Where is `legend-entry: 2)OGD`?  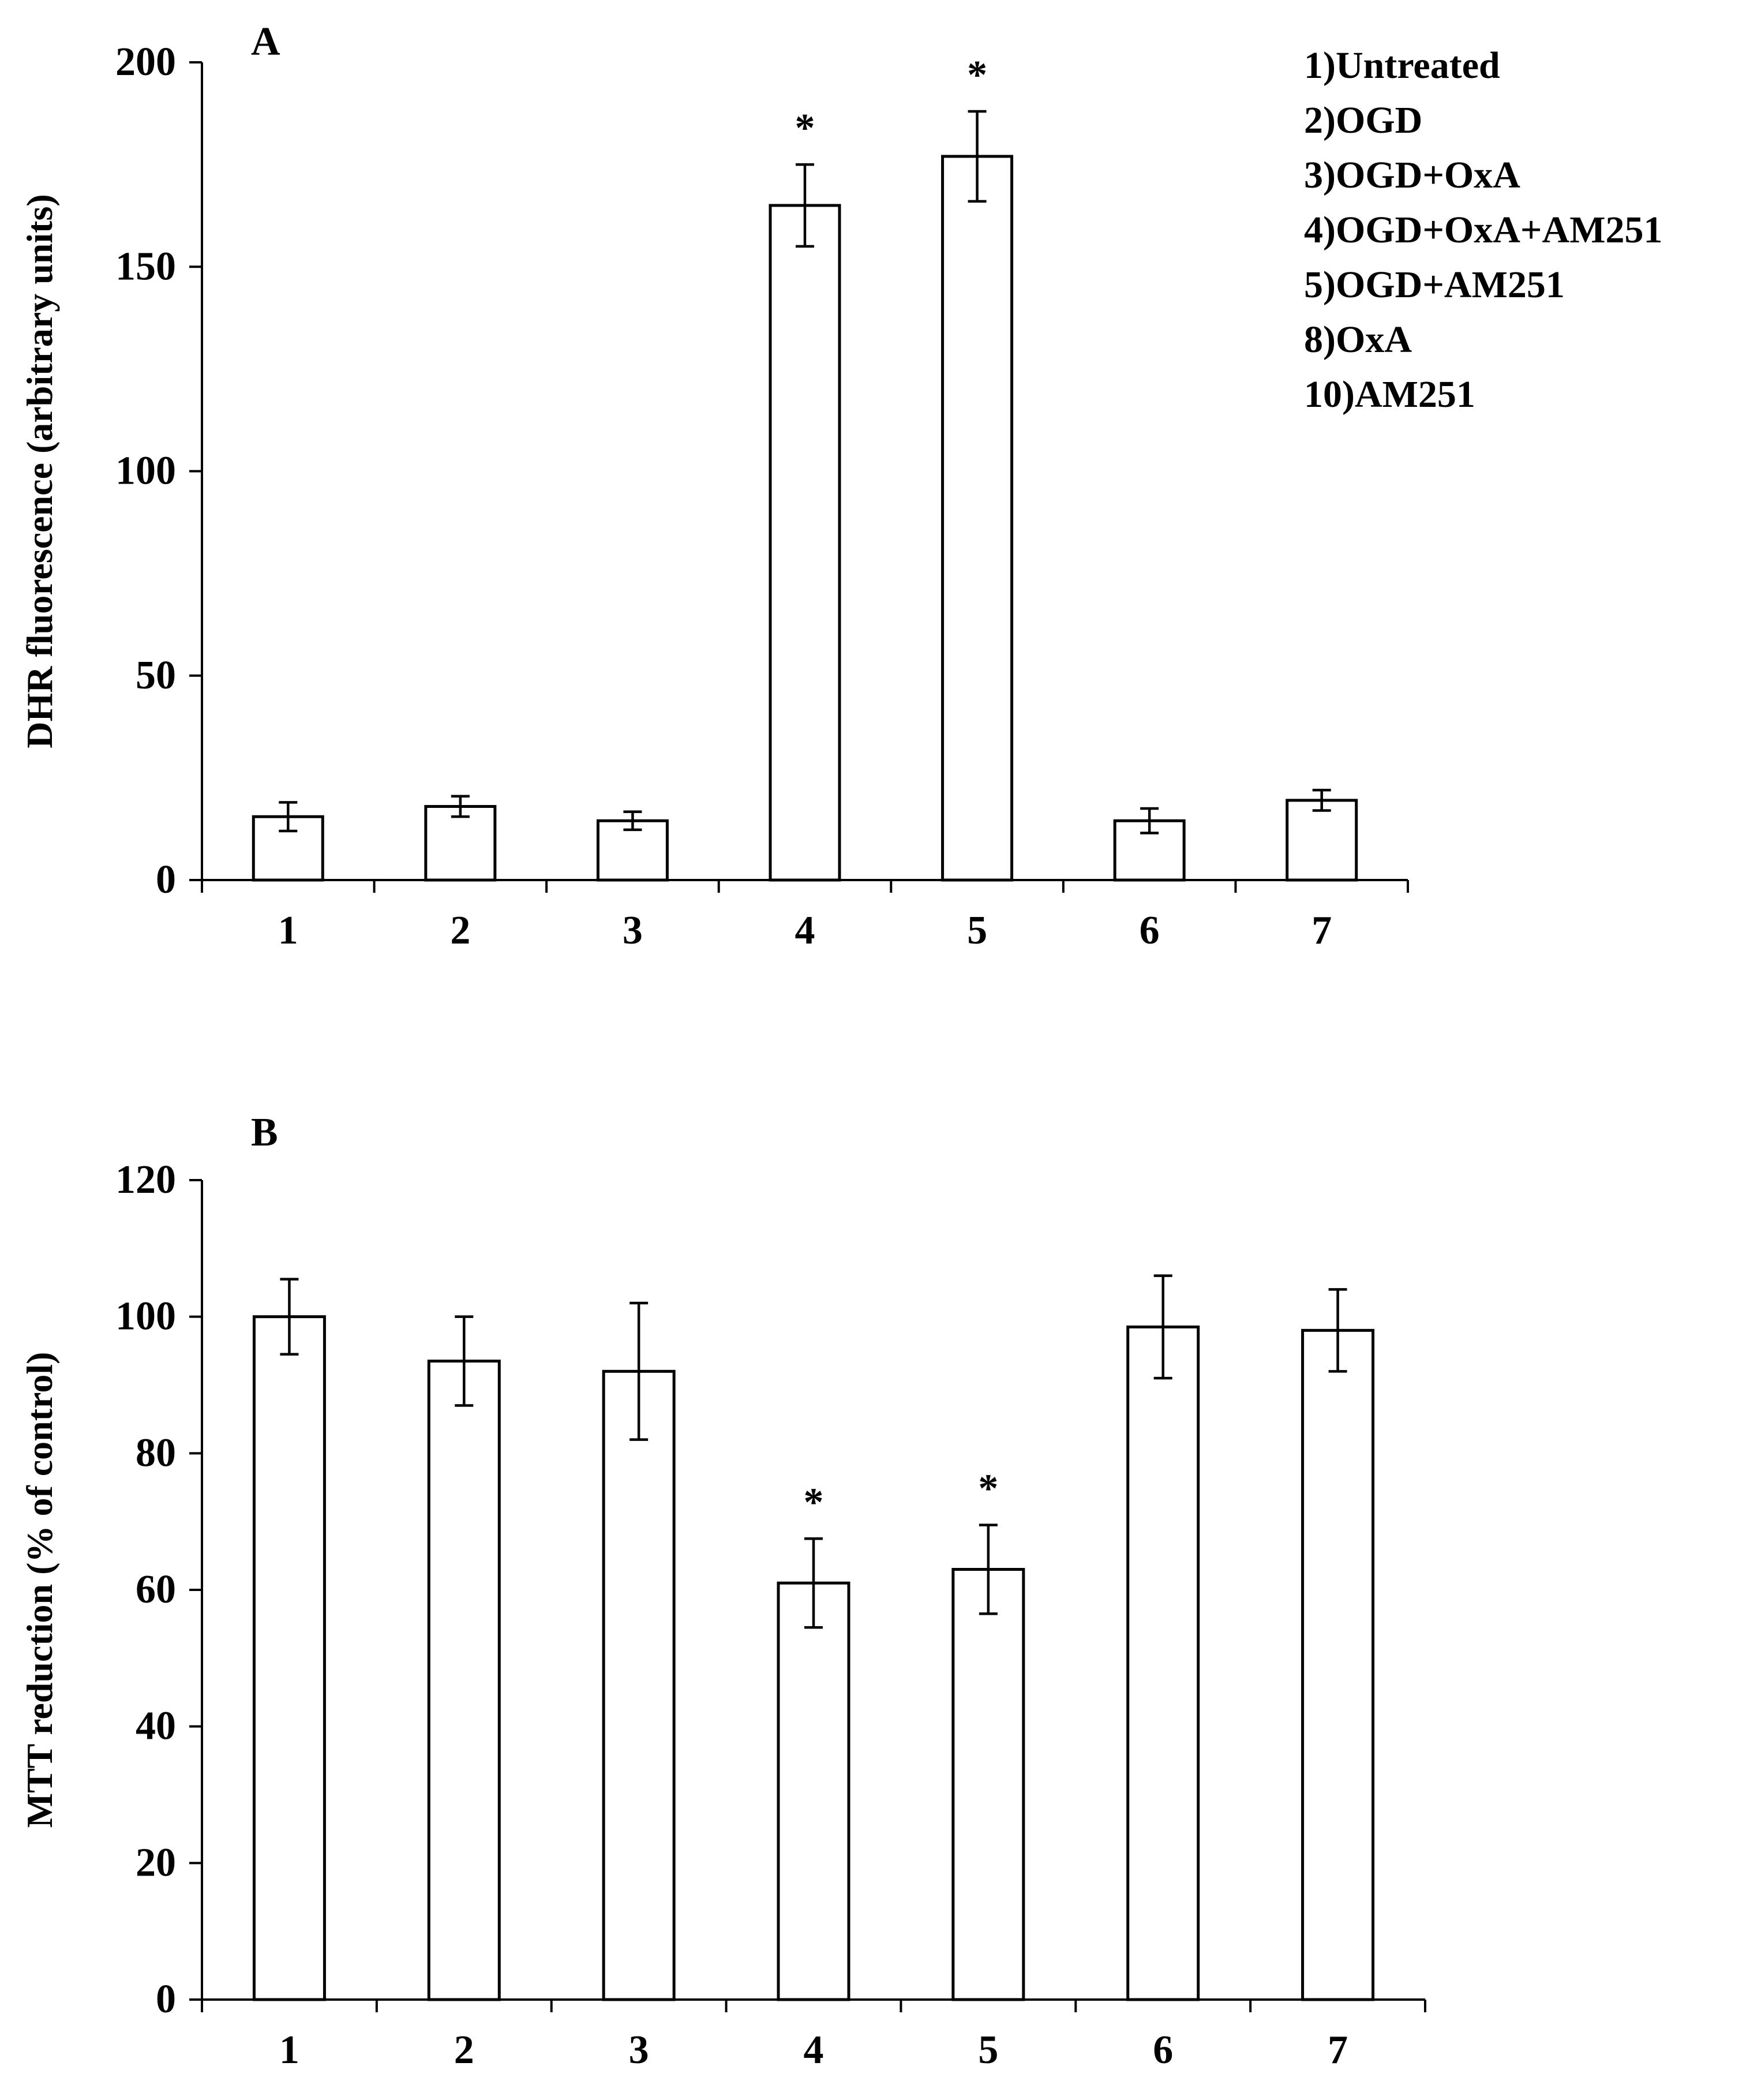
legend-entry: 2)OGD is located at coordinates (1363, 120).